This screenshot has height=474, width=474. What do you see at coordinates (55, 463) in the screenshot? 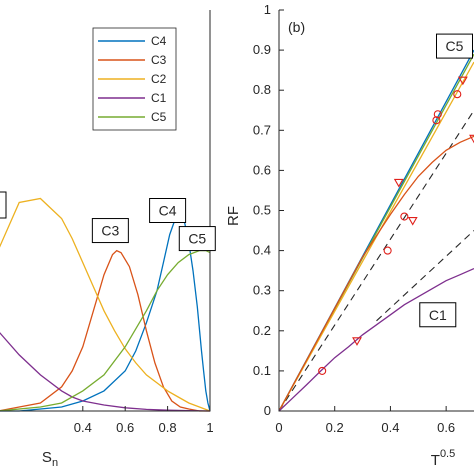
I see `a-xlabel-sub: n` at bounding box center [55, 463].